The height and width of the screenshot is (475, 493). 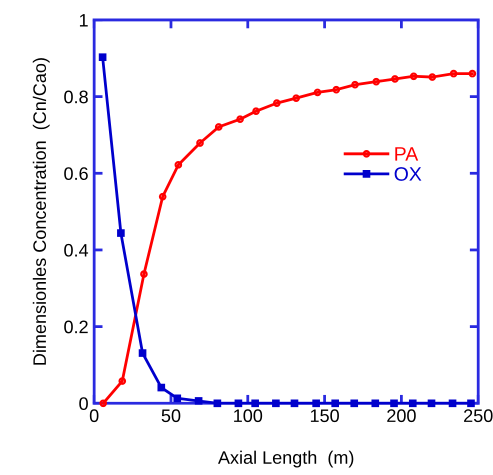 I want to click on x-tick-label: 0, so click(x=94, y=415).